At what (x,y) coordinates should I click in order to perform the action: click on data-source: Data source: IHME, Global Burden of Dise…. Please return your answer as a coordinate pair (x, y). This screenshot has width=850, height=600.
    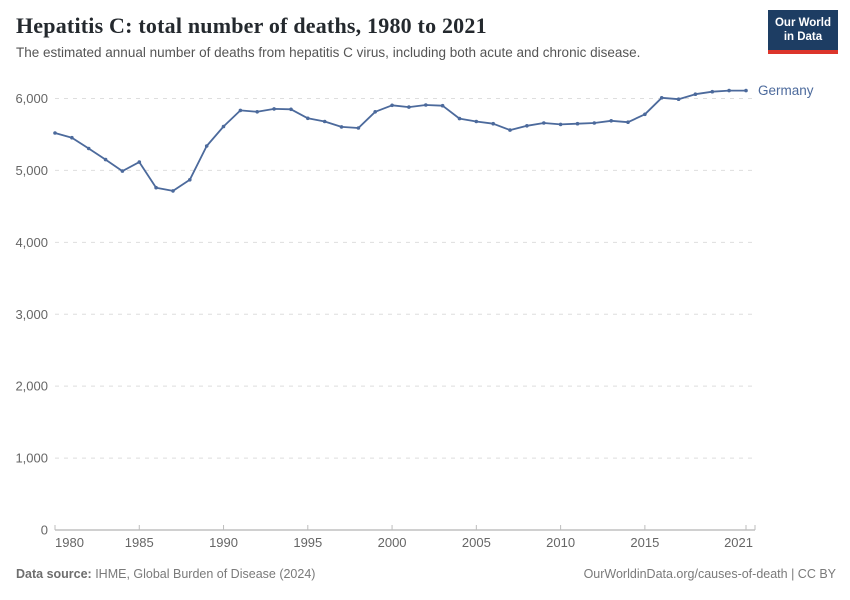
    Looking at the image, I should click on (165, 574).